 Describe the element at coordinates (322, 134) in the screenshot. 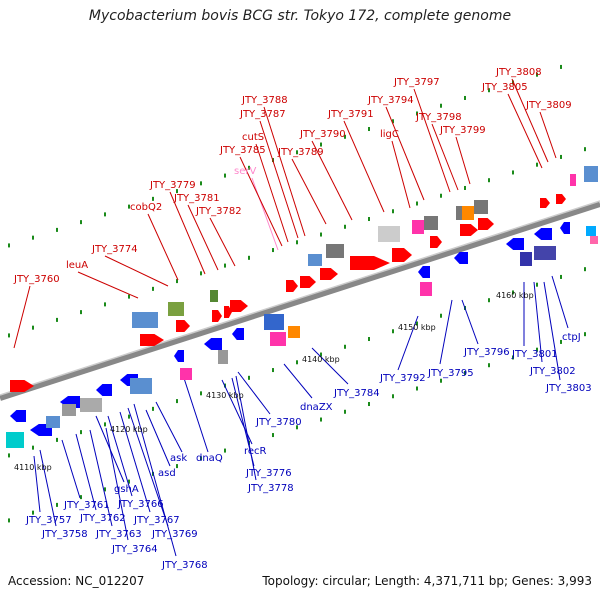

I see `gene-label: JTY_3790` at that location.